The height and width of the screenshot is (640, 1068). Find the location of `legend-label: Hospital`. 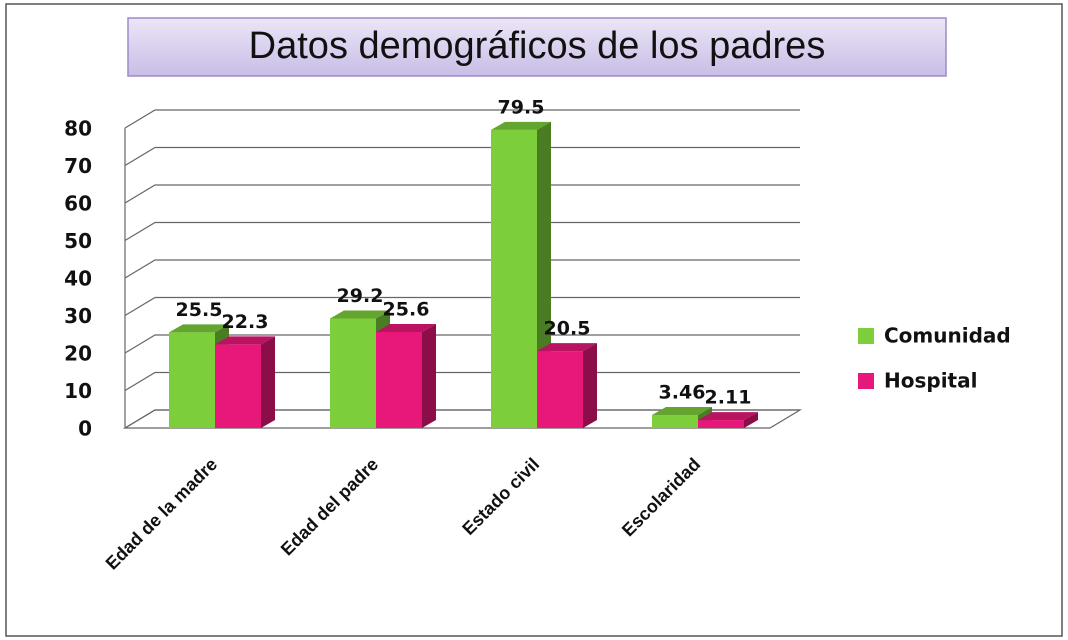

legend-label: Hospital is located at coordinates (930, 381).